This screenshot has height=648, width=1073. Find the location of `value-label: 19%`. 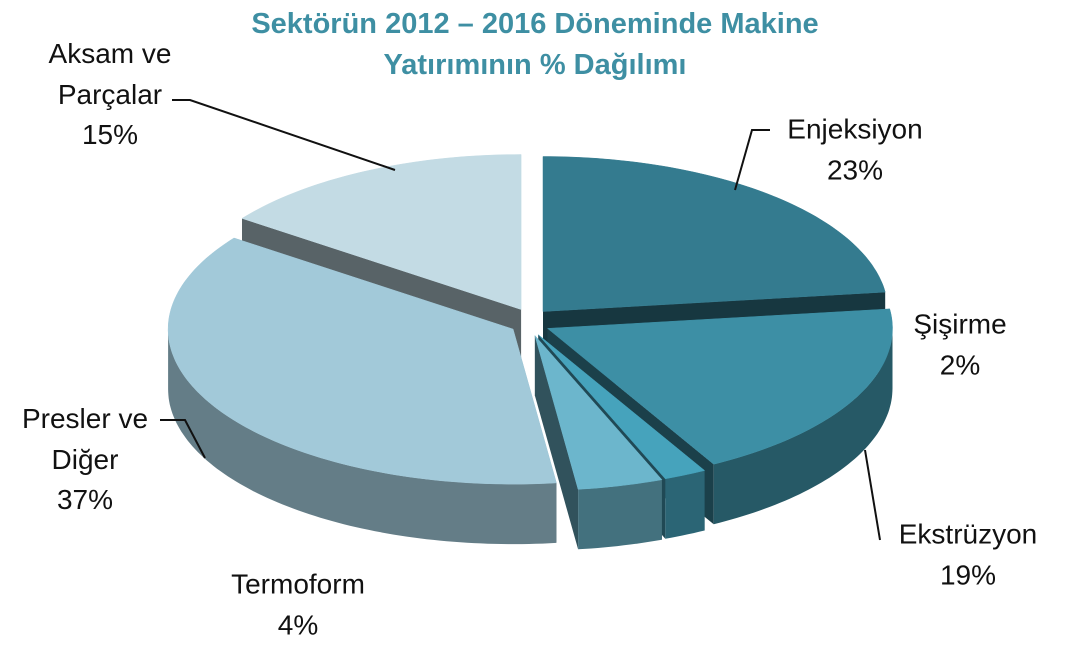

value-label: 19% is located at coordinates (968, 574).